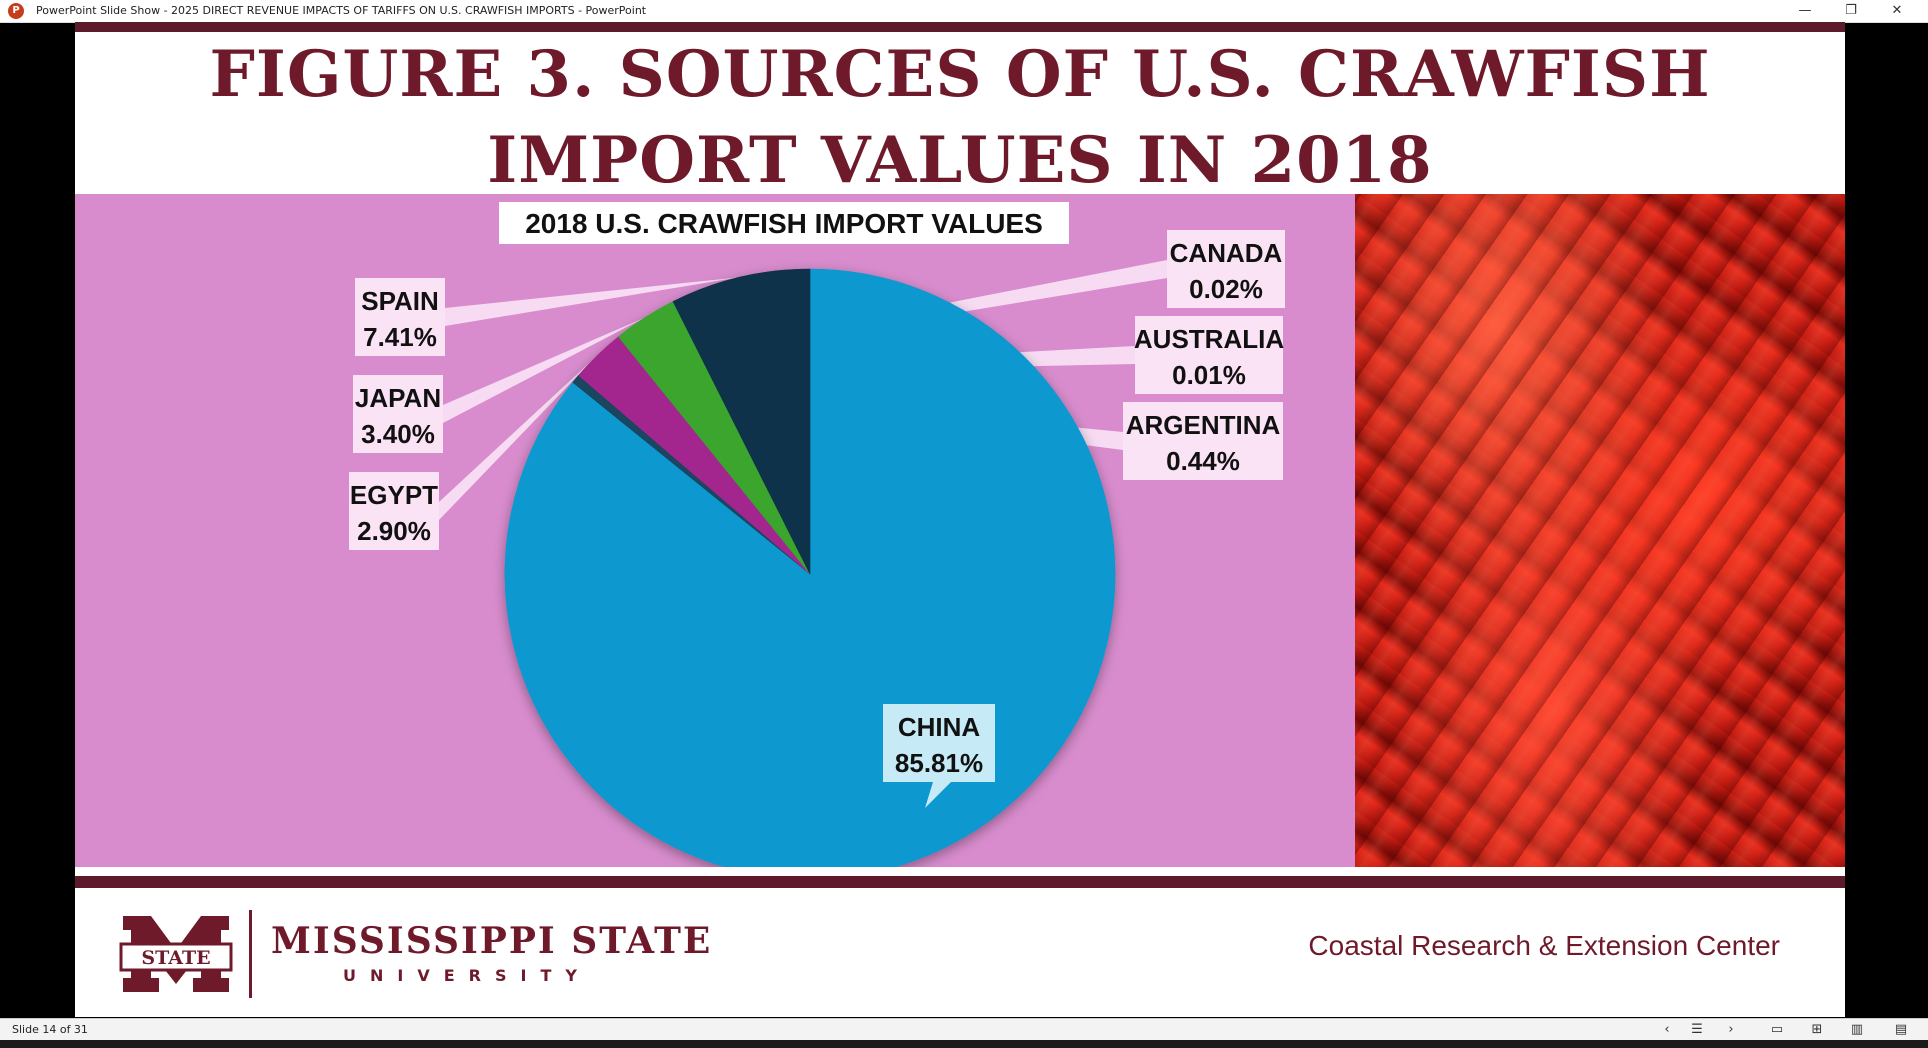 Image resolution: width=1928 pixels, height=1048 pixels. I want to click on data-label-value-argentina: 0.44%, so click(1203, 461).